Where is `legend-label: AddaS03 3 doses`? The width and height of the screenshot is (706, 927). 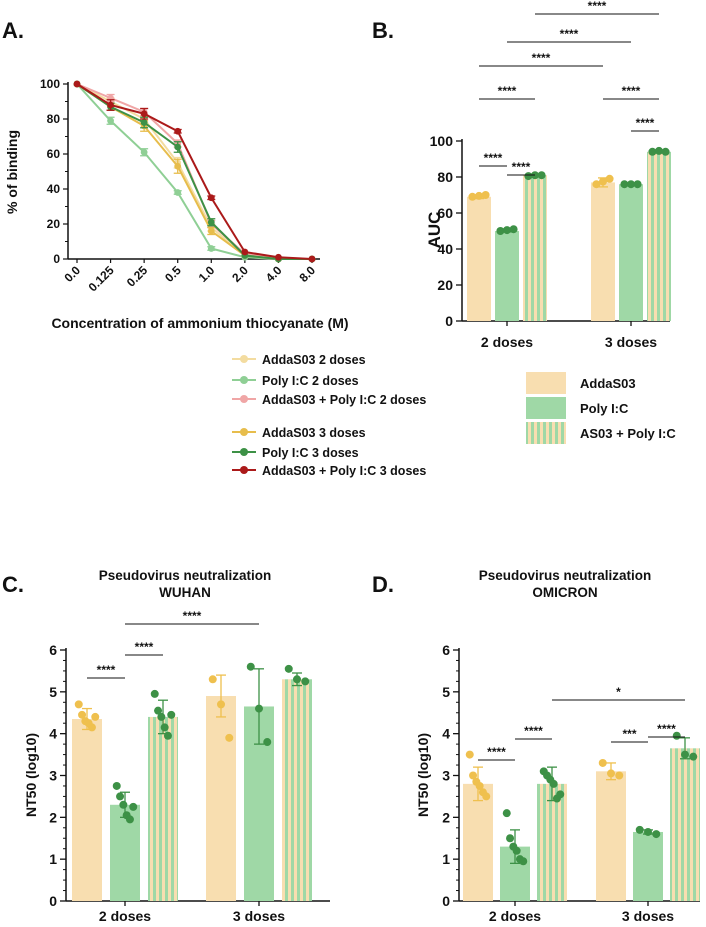 legend-label: AddaS03 3 doses is located at coordinates (314, 433).